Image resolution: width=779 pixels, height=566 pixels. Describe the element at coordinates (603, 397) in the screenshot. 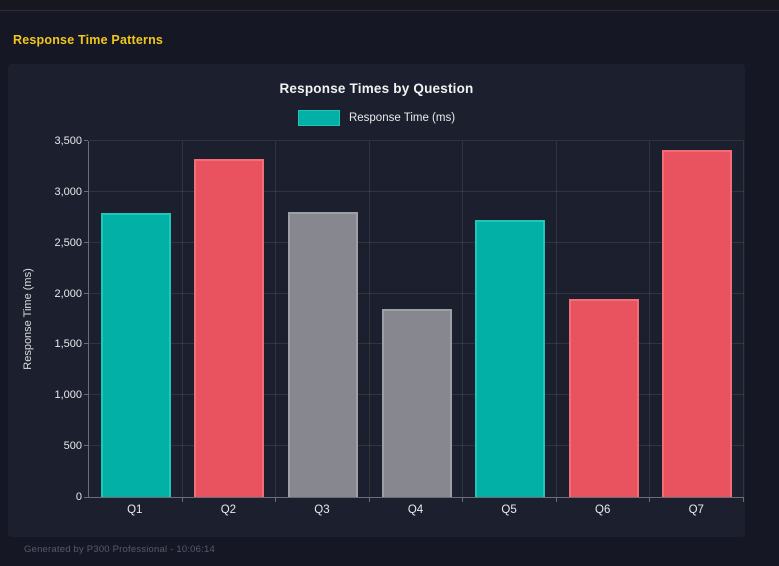

I see `bar-Q6` at that location.